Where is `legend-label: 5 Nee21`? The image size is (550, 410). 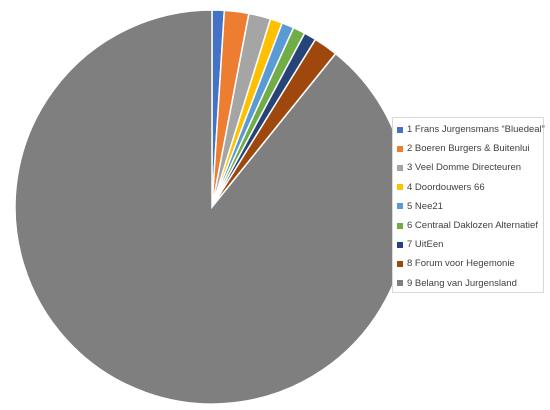
legend-label: 5 Nee21 is located at coordinates (425, 206).